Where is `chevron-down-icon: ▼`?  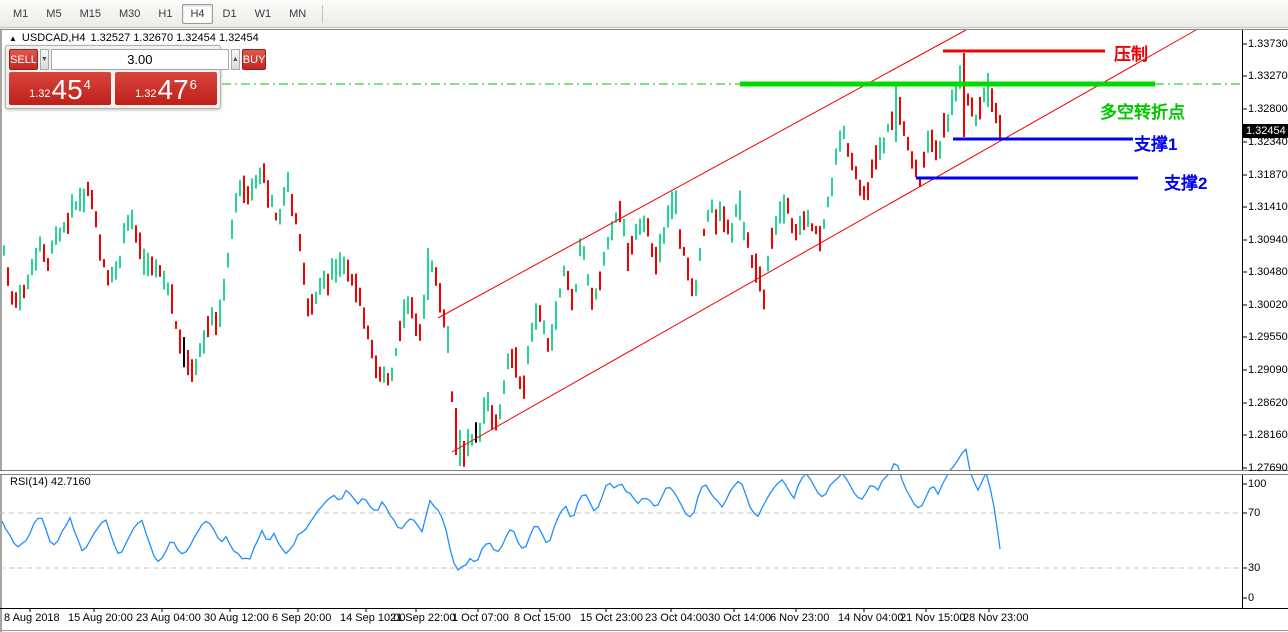 chevron-down-icon: ▼ is located at coordinates (44, 59).